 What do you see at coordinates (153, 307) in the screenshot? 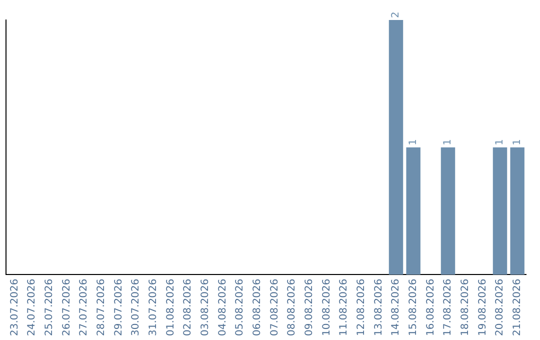
I see `x-tick-label: 31.07.2026` at bounding box center [153, 307].